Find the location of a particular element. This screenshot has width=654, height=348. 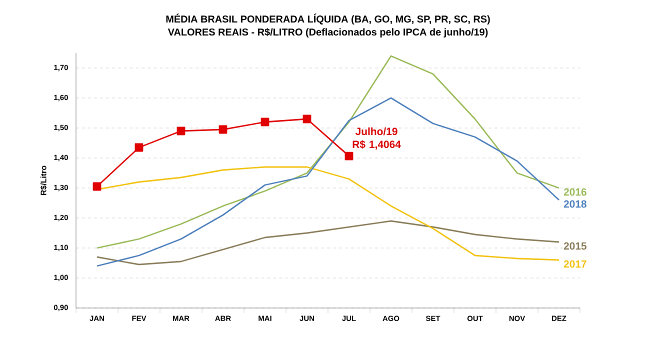

series-label: 2015 is located at coordinates (575, 246).